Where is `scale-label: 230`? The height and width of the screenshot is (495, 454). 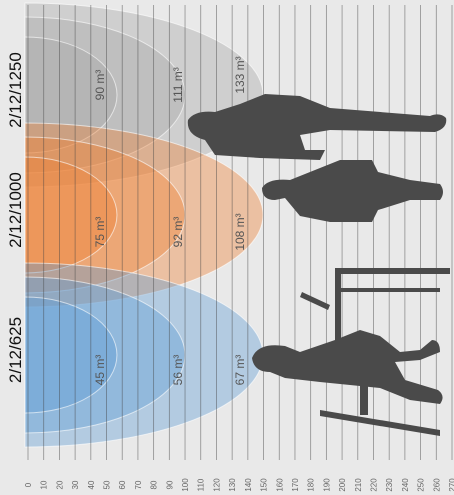
scale-label: 230 is located at coordinates (389, 485).